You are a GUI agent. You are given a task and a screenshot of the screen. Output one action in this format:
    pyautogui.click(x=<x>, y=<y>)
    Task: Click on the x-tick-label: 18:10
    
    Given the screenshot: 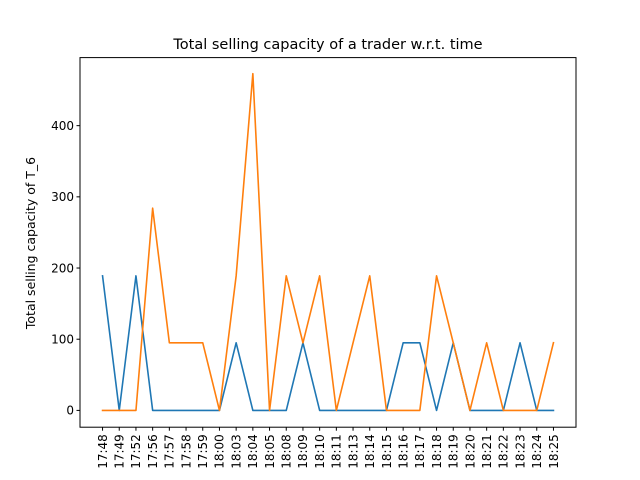 What is the action you would take?
    pyautogui.click(x=320, y=451)
    